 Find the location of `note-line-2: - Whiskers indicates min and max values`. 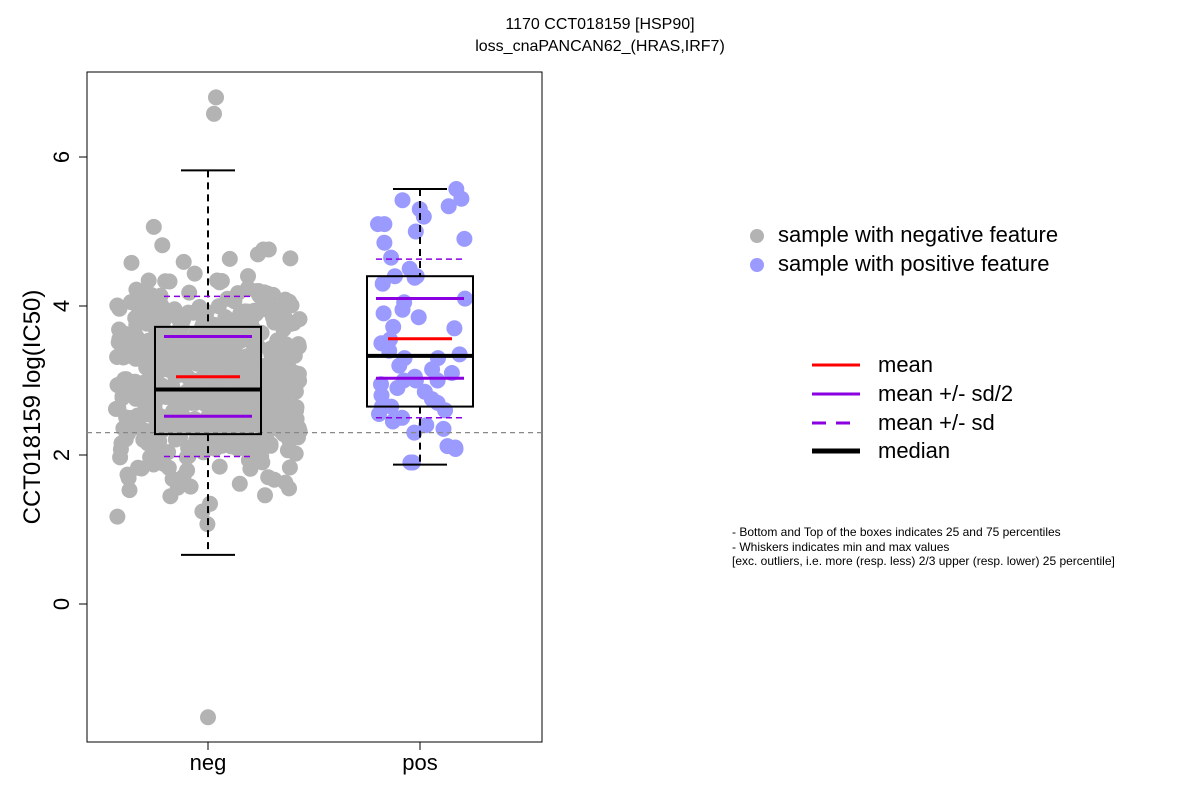

note-line-2: - Whiskers indicates min and max values is located at coordinates (841, 547).